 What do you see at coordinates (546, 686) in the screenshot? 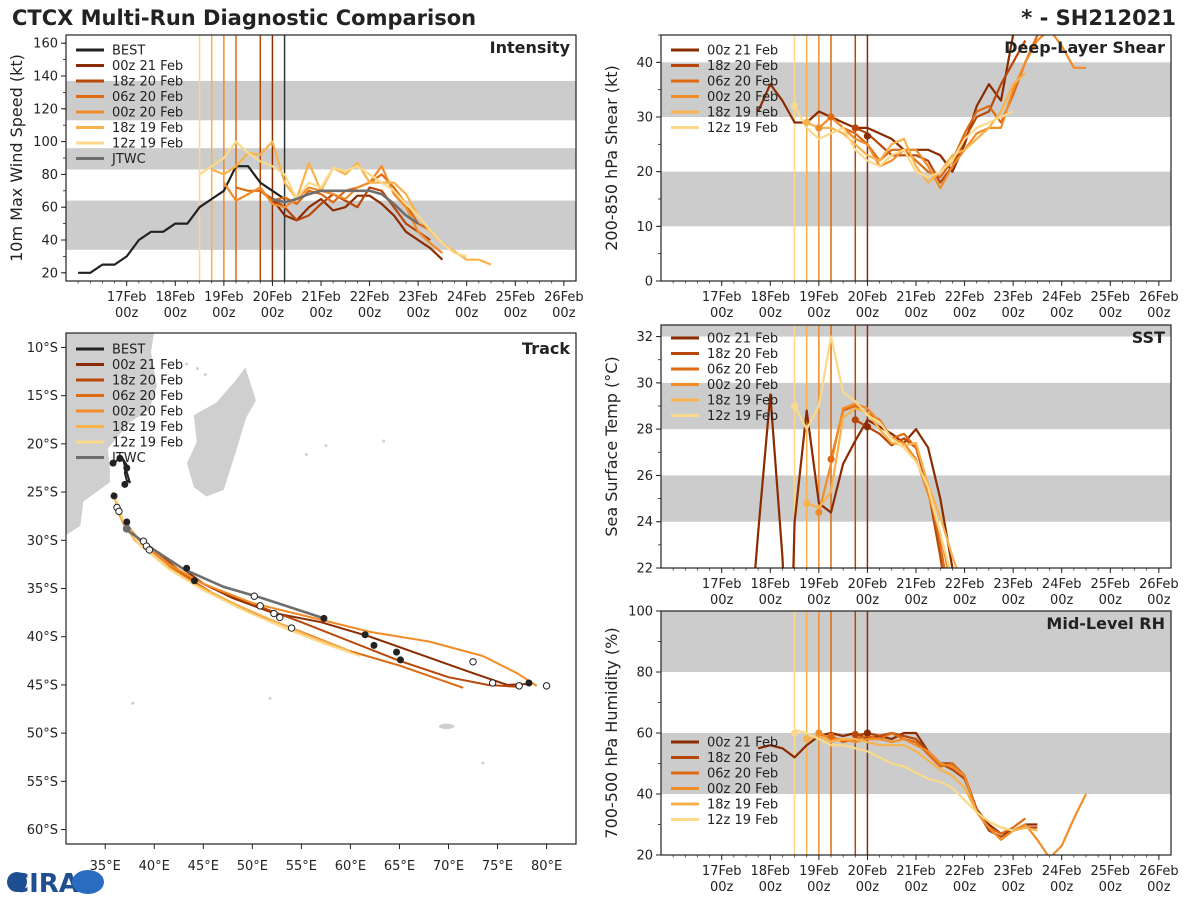
I see `track-marker-open` at bounding box center [546, 686].